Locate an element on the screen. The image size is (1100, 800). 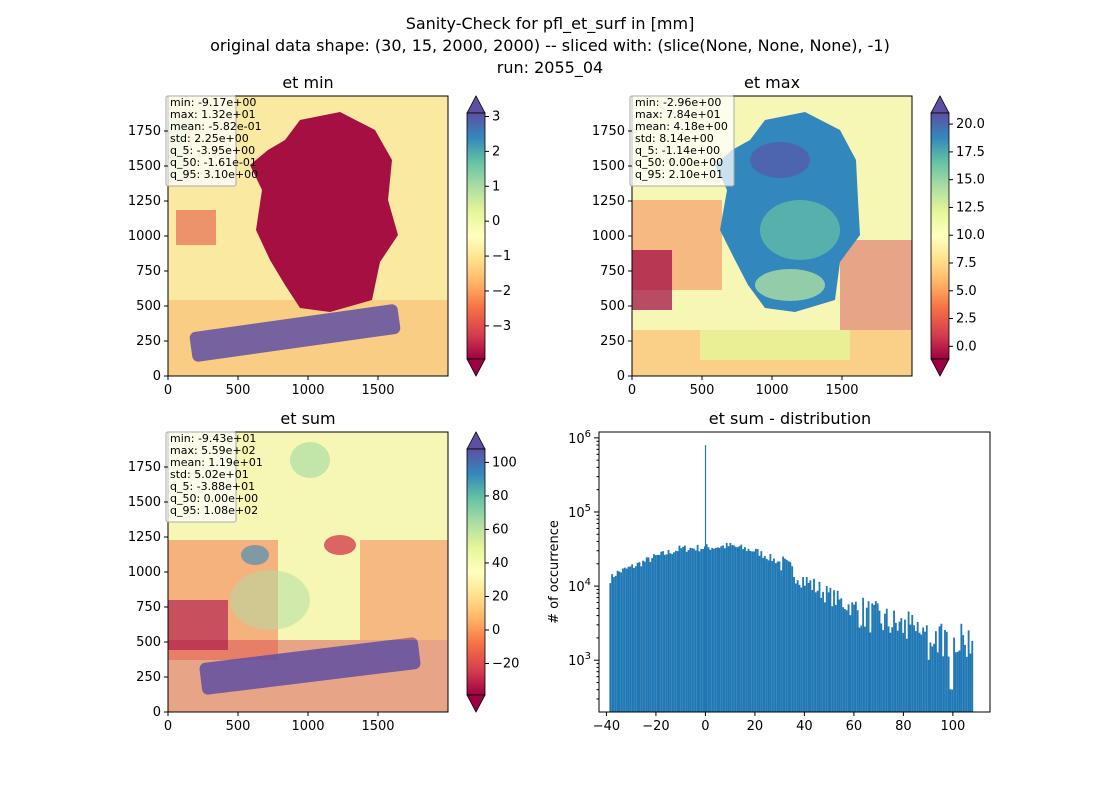
x-tick-label: 500 is located at coordinates (238, 726).